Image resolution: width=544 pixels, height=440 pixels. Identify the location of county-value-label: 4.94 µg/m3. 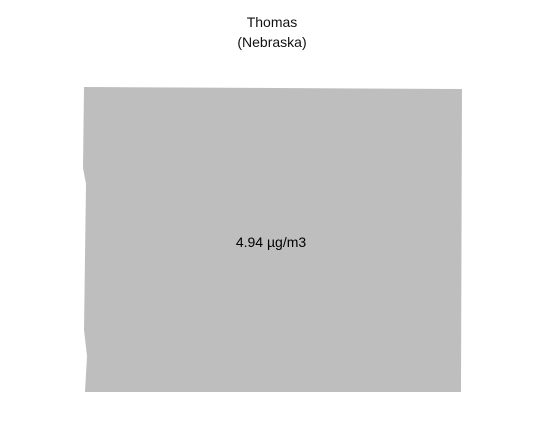
(271, 242).